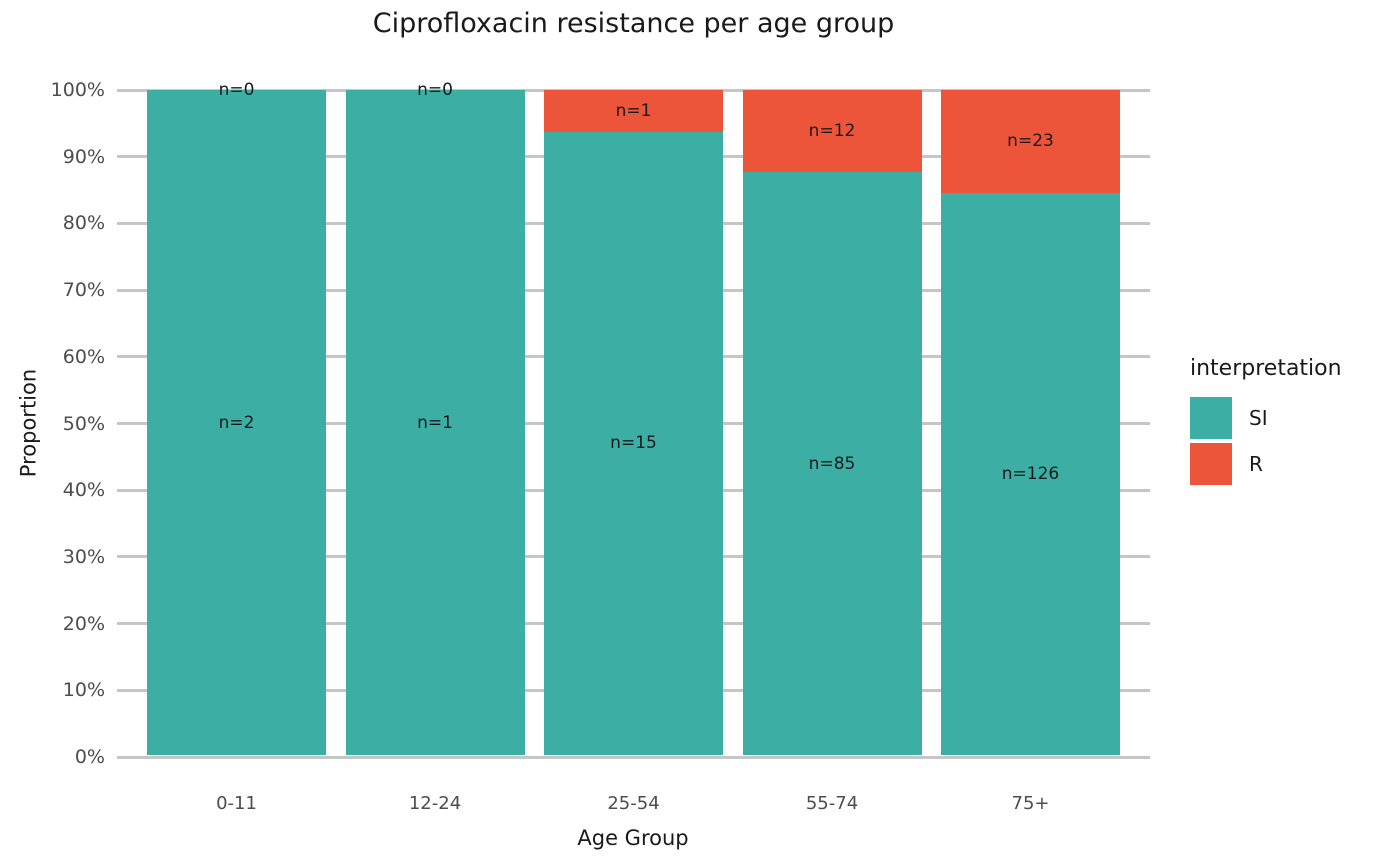 The height and width of the screenshot is (866, 1400). I want to click on bar-25-54: n=1 n=15, so click(633, 422).